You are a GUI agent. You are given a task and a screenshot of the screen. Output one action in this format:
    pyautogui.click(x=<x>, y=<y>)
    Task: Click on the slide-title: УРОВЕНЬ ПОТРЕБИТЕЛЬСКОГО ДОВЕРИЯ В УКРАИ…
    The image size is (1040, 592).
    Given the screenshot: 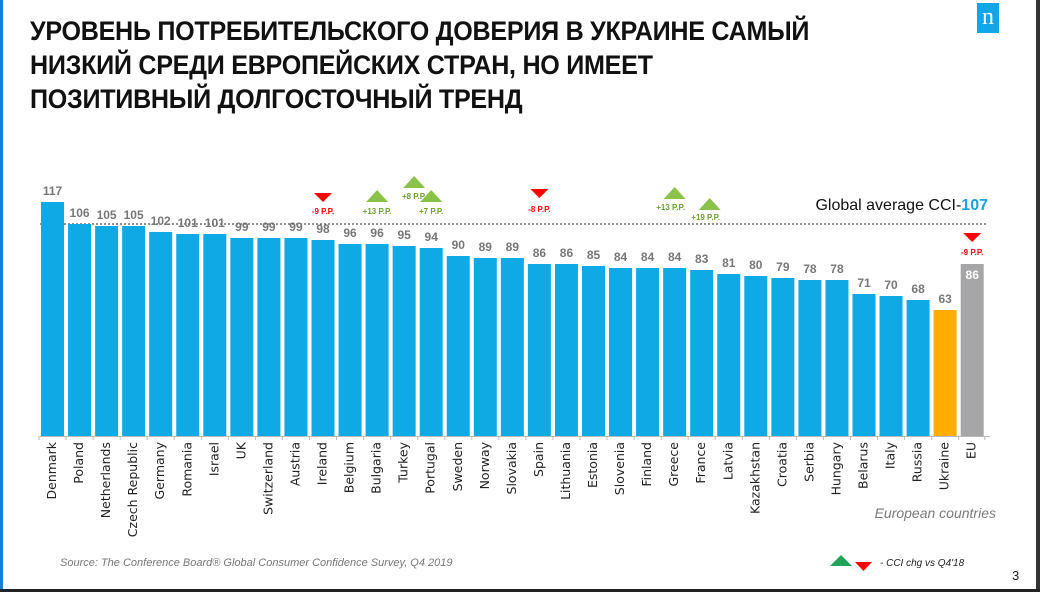 What is the action you would take?
    pyautogui.click(x=467, y=65)
    